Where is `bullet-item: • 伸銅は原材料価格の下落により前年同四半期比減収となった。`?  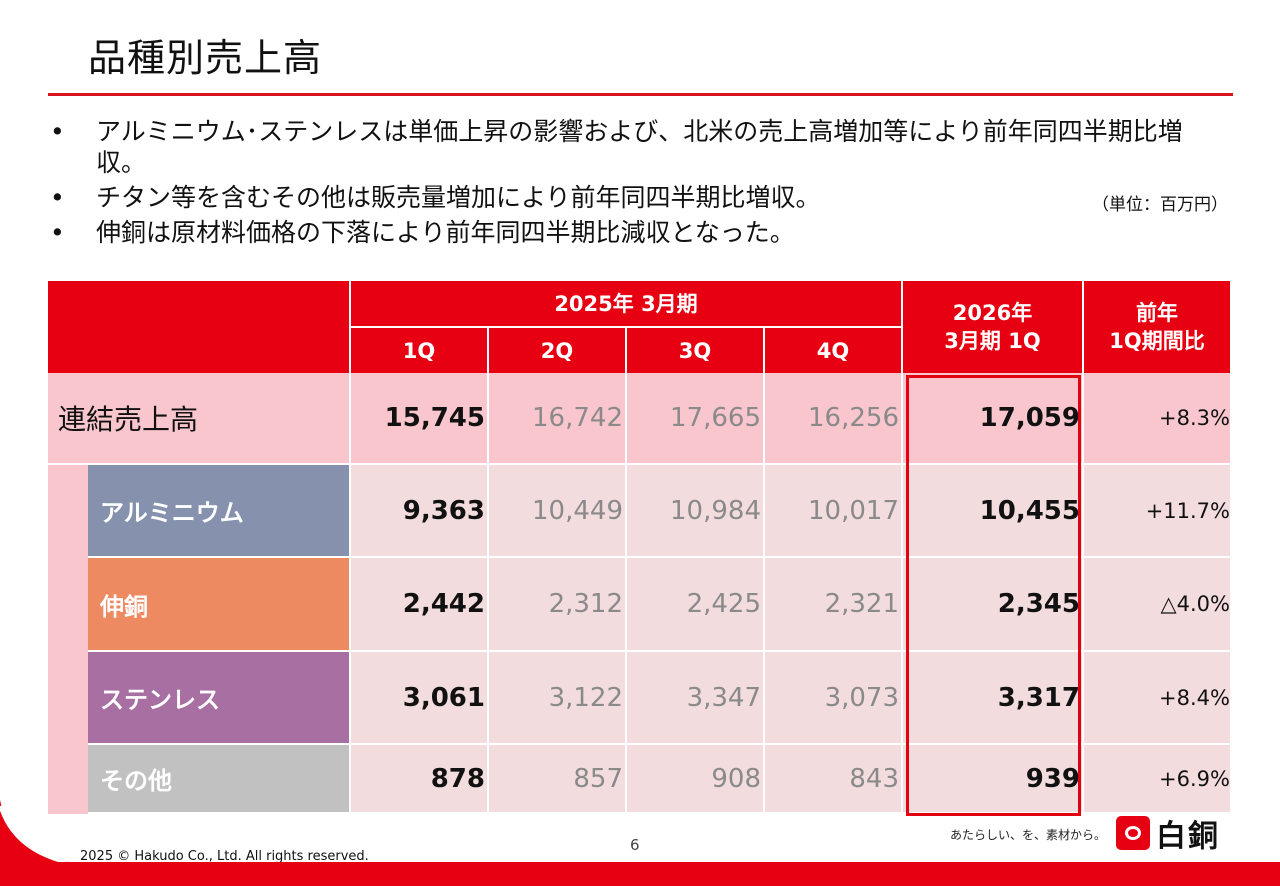
bullet-item: • 伸銅は原材料価格の下落により前年同四半期比減収となった。 is located at coordinates (640, 232).